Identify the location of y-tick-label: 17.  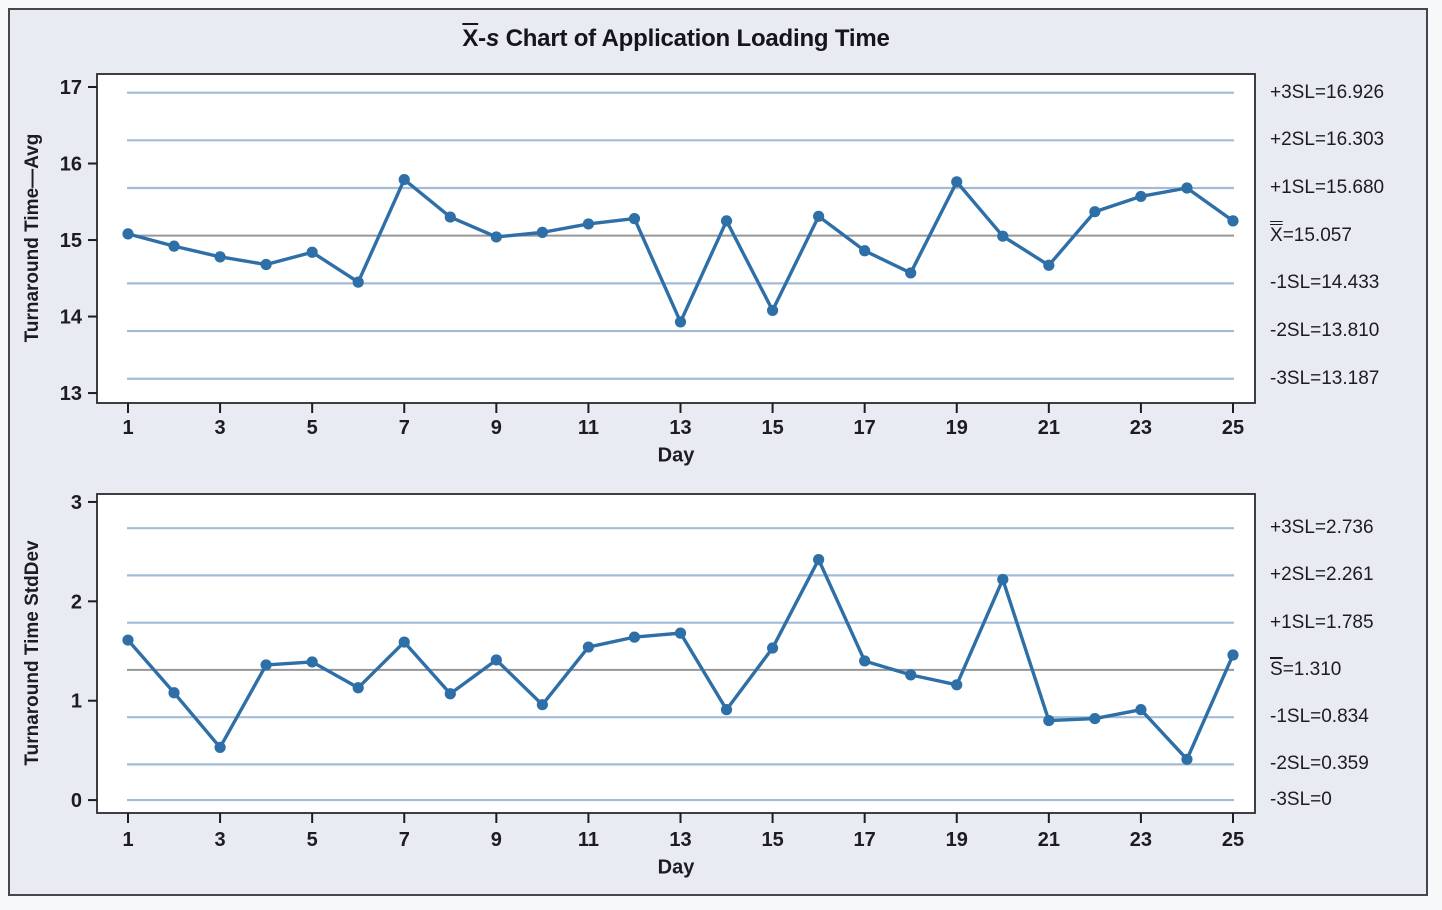
(71, 88).